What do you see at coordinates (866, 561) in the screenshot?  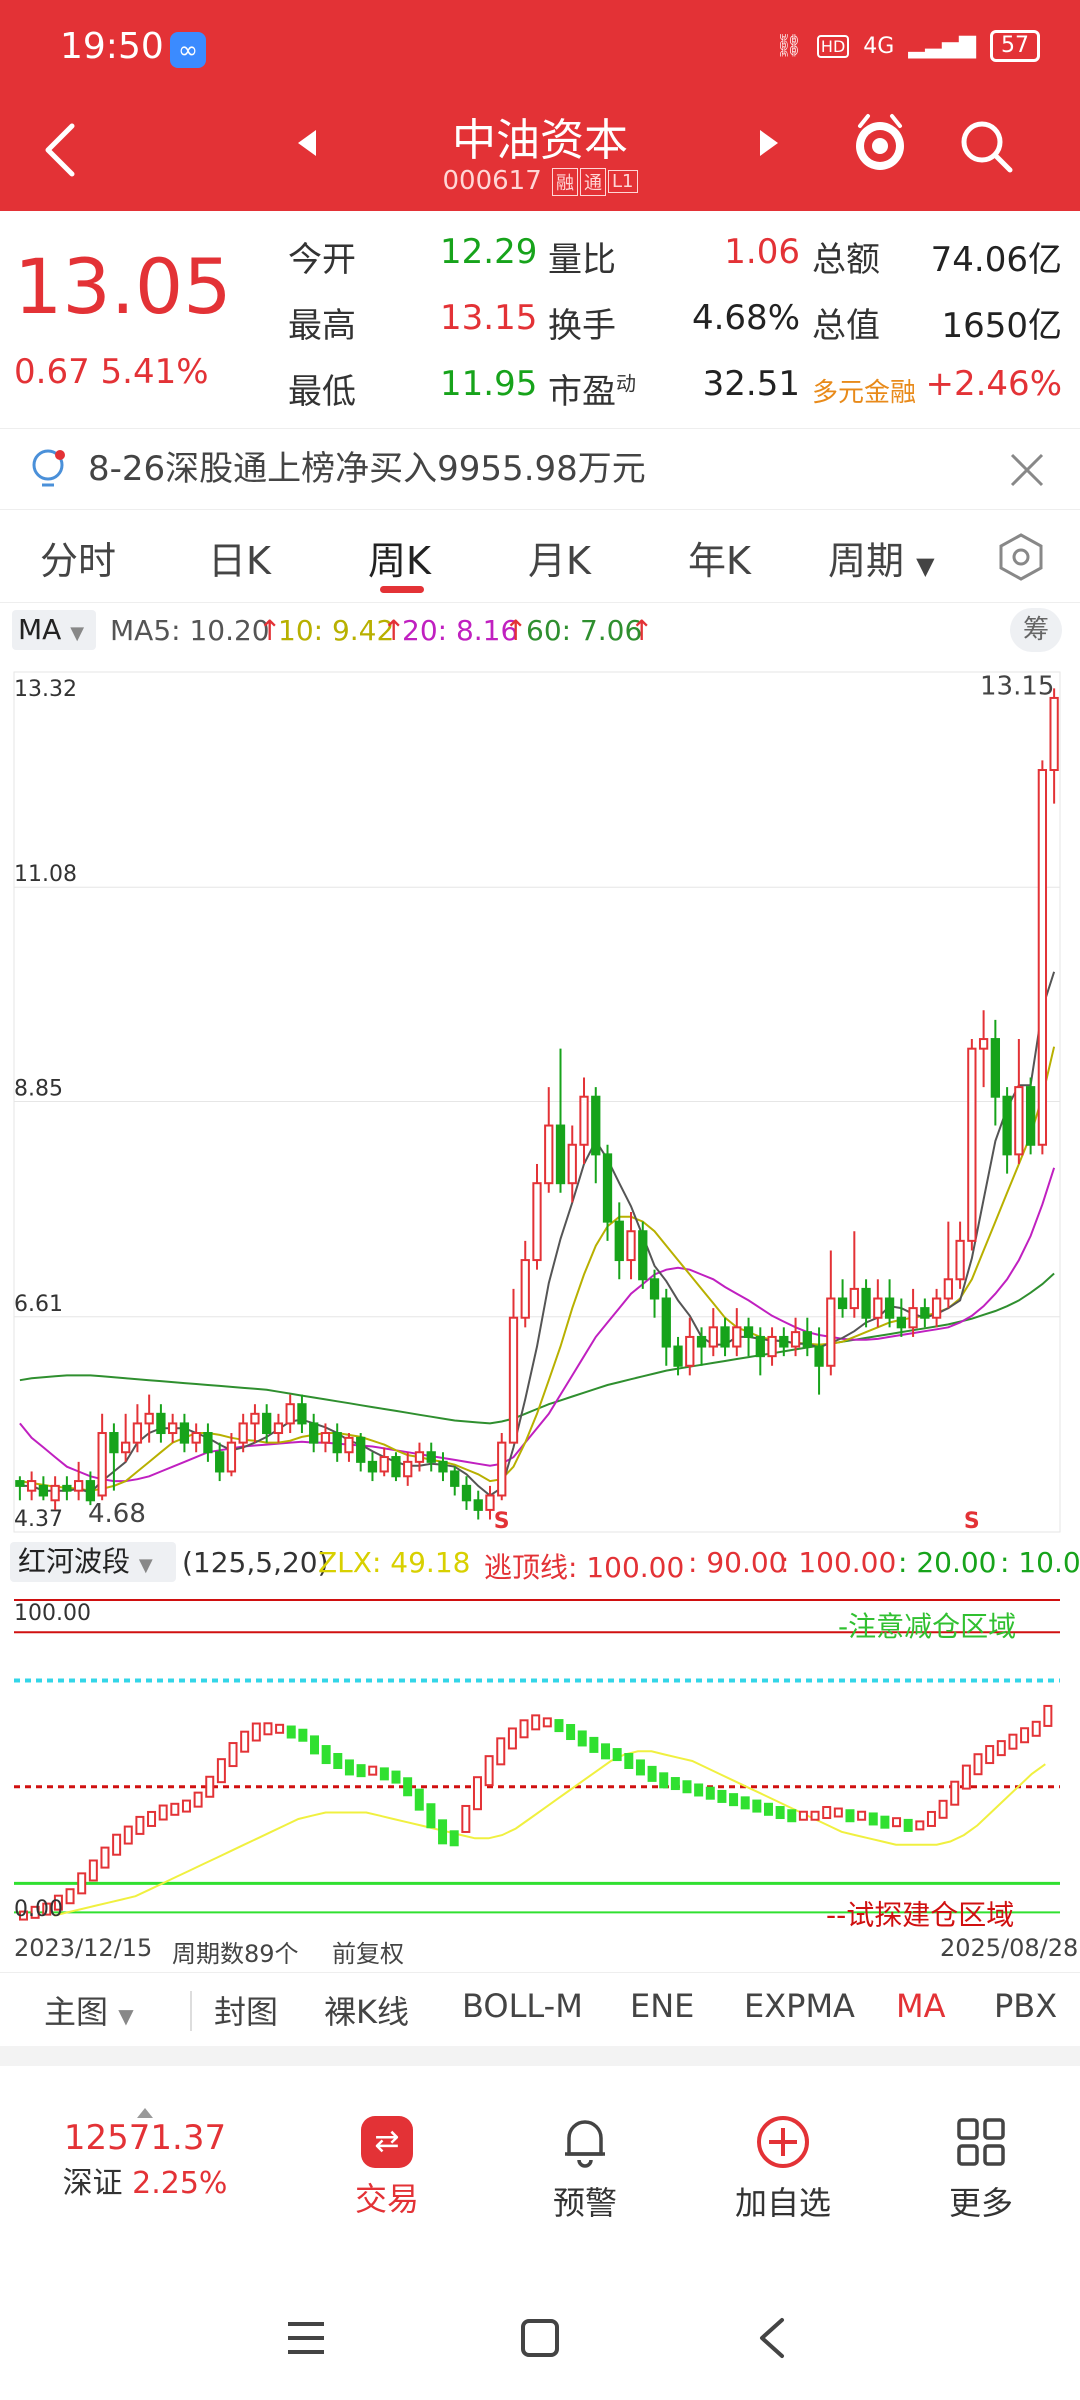 I see `tab-period-label: 周期` at bounding box center [866, 561].